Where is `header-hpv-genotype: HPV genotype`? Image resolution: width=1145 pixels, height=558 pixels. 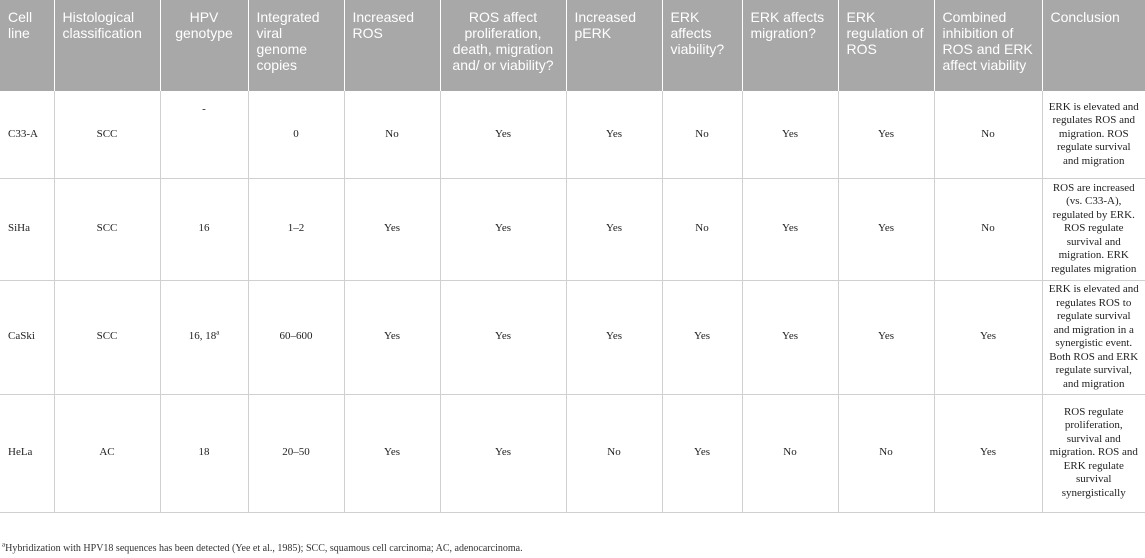
header-hpv-genotype: HPV genotype is located at coordinates (204, 45).